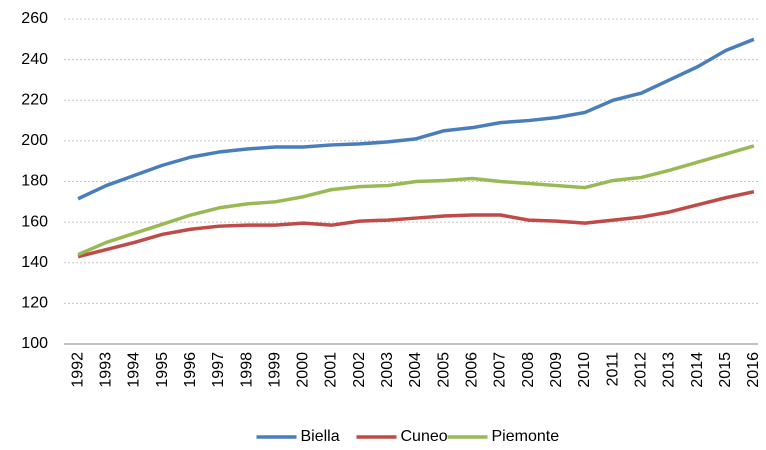 This screenshot has height=450, width=766. I want to click on x-tick-label: 2003, so click(387, 370).